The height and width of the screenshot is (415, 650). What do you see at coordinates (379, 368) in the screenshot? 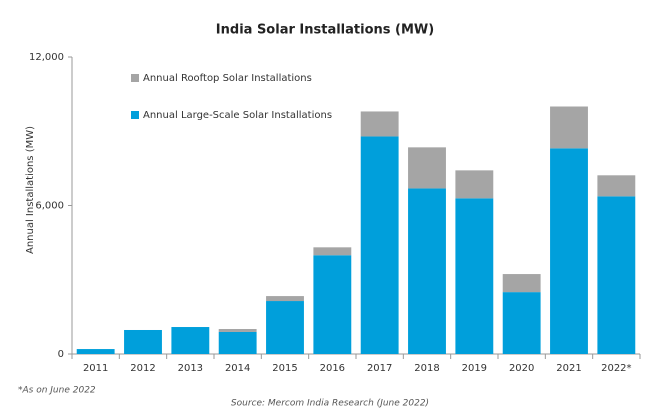
I see `x-tick-label: 2017` at bounding box center [379, 368].